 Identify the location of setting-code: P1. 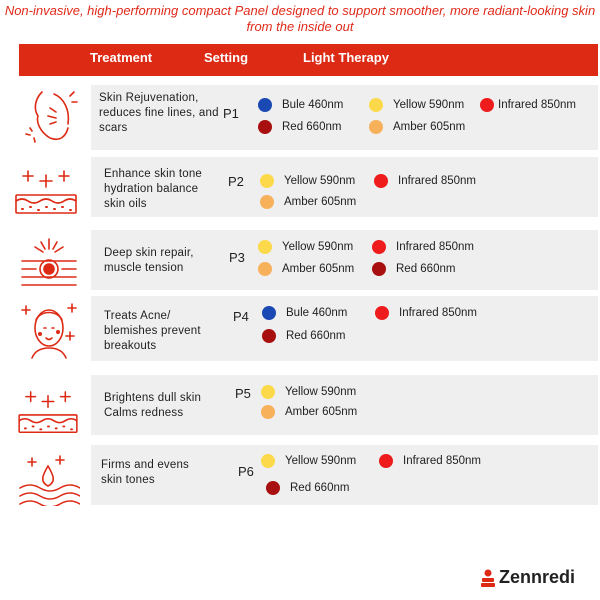
(231, 113).